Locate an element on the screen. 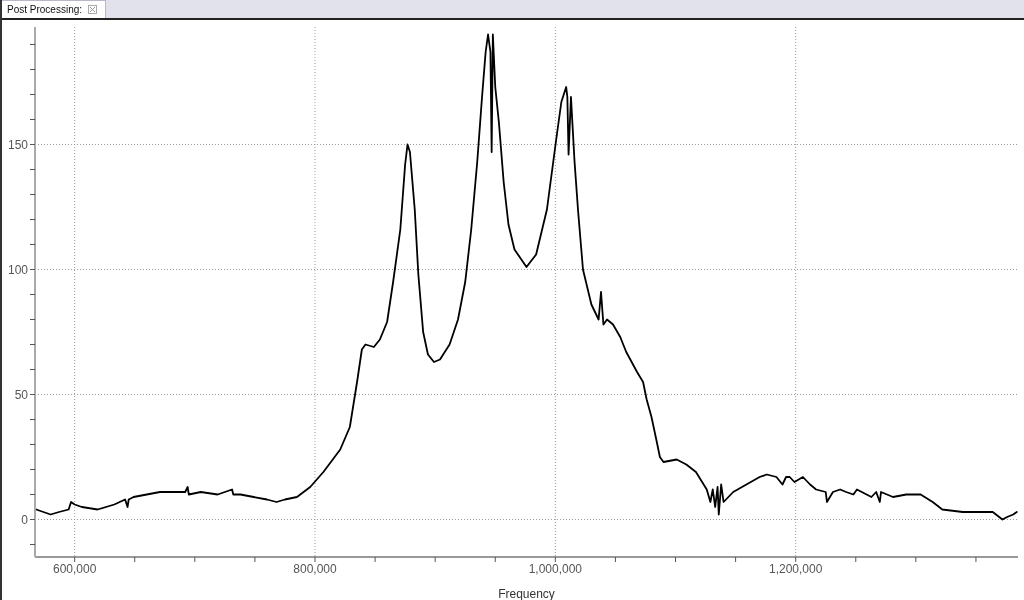 The height and width of the screenshot is (600, 1024). x-tick-label: 1,000,000 is located at coordinates (555, 568).